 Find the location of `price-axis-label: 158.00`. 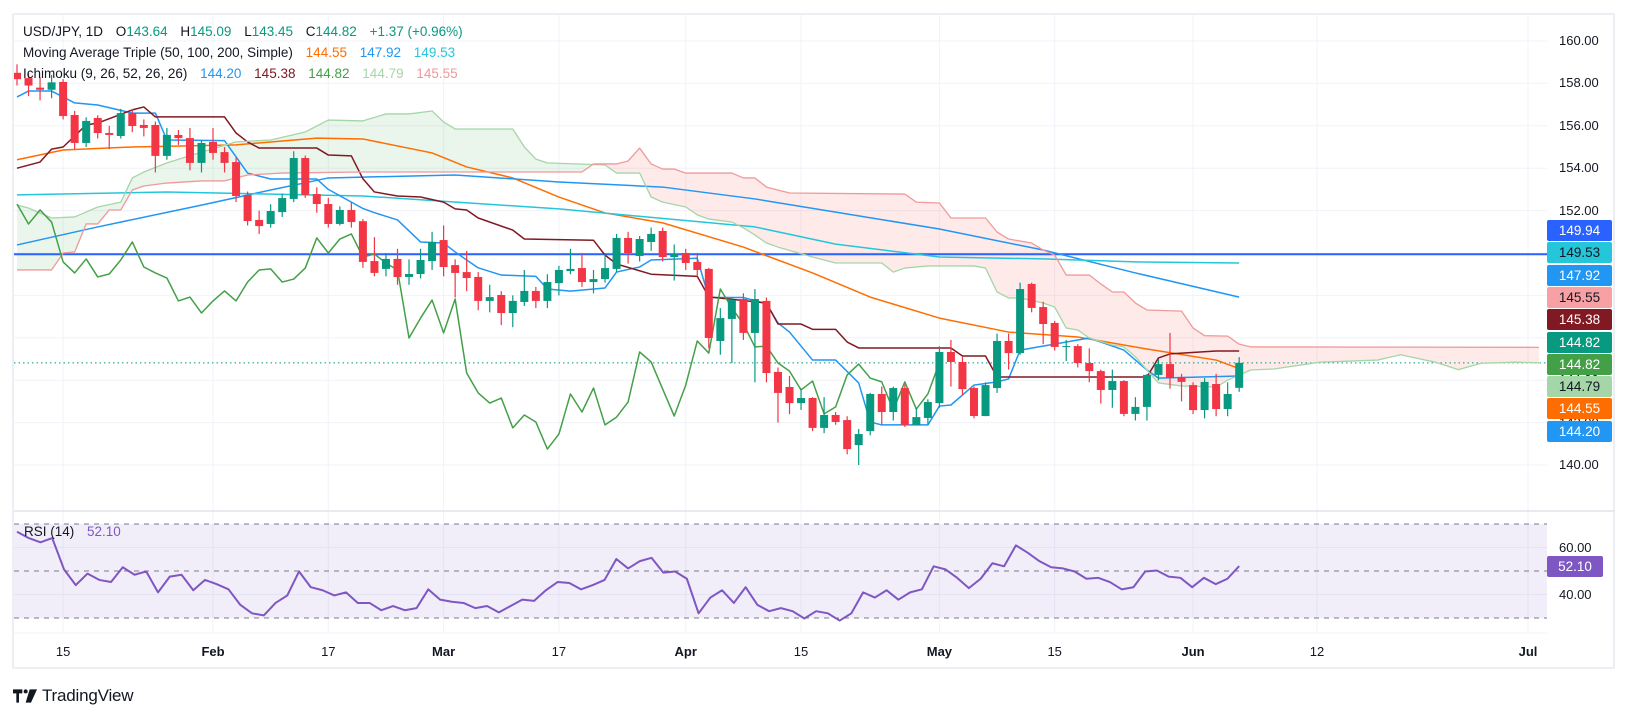

price-axis-label: 158.00 is located at coordinates (1579, 83).